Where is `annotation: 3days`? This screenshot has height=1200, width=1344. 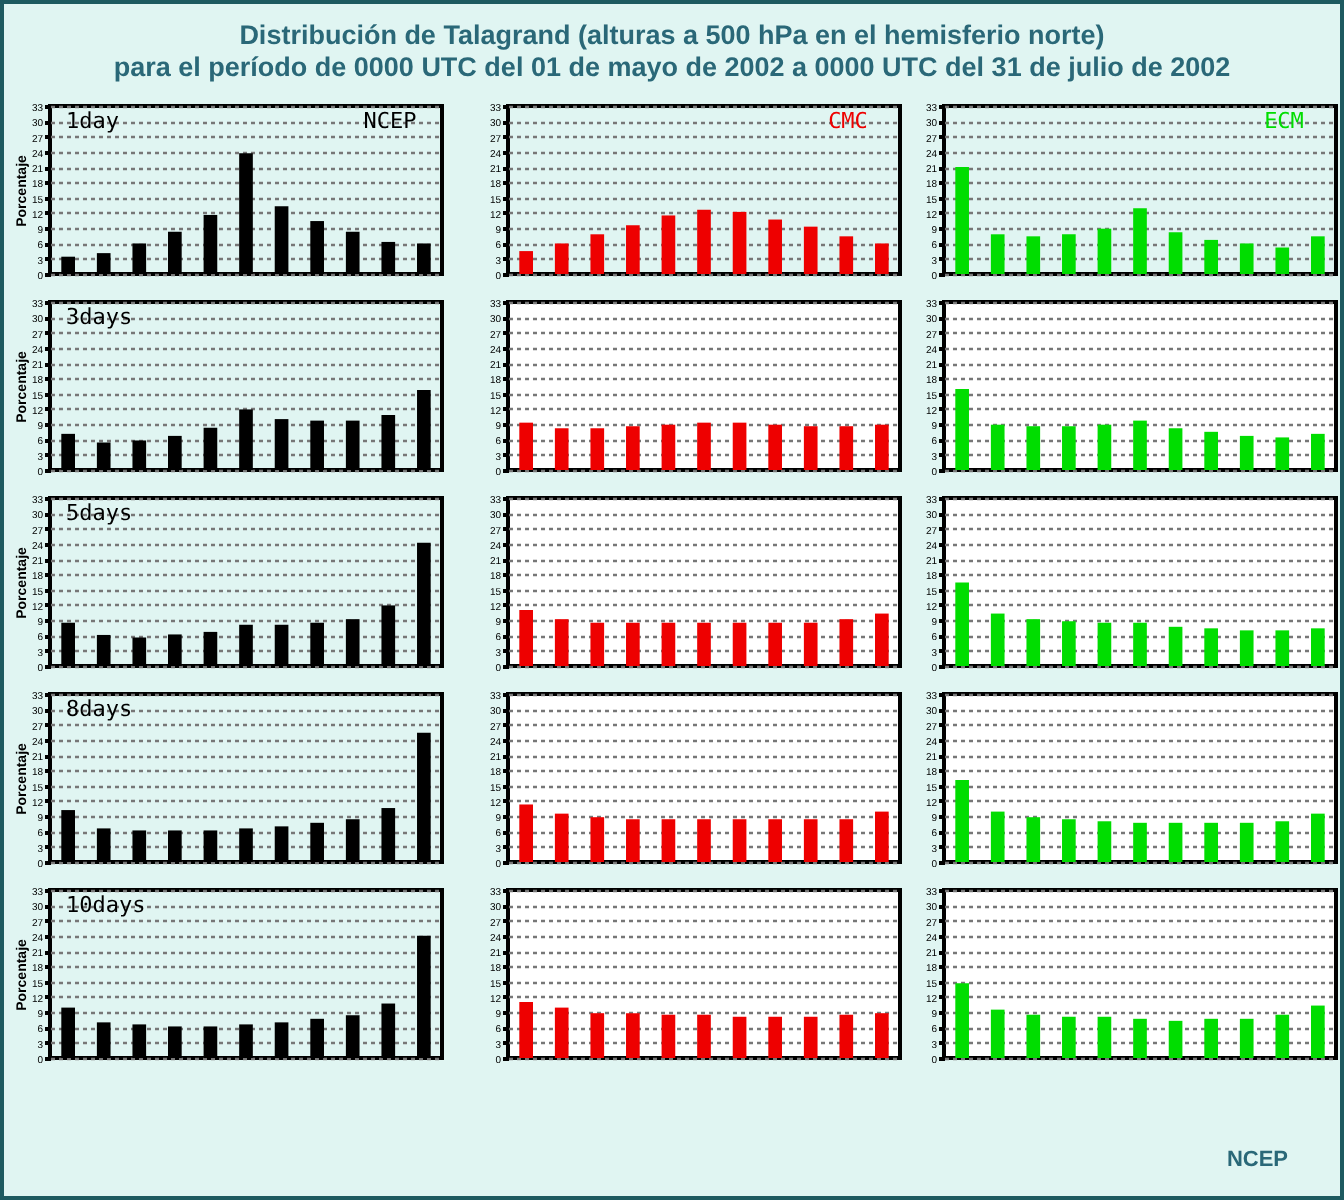
annotation: 3days is located at coordinates (99, 317).